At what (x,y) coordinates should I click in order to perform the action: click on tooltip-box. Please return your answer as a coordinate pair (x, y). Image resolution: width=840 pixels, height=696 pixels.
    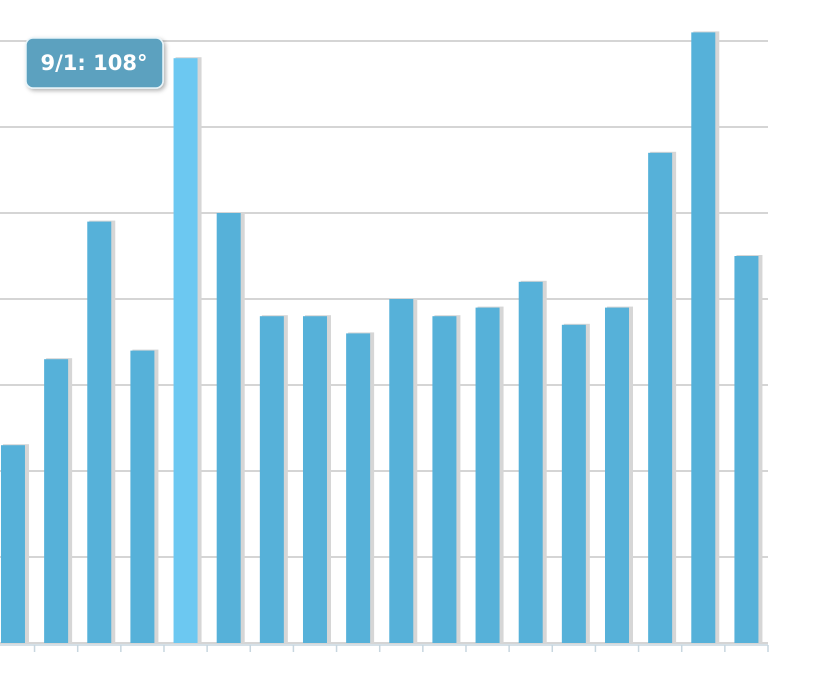
    Looking at the image, I should click on (94, 63).